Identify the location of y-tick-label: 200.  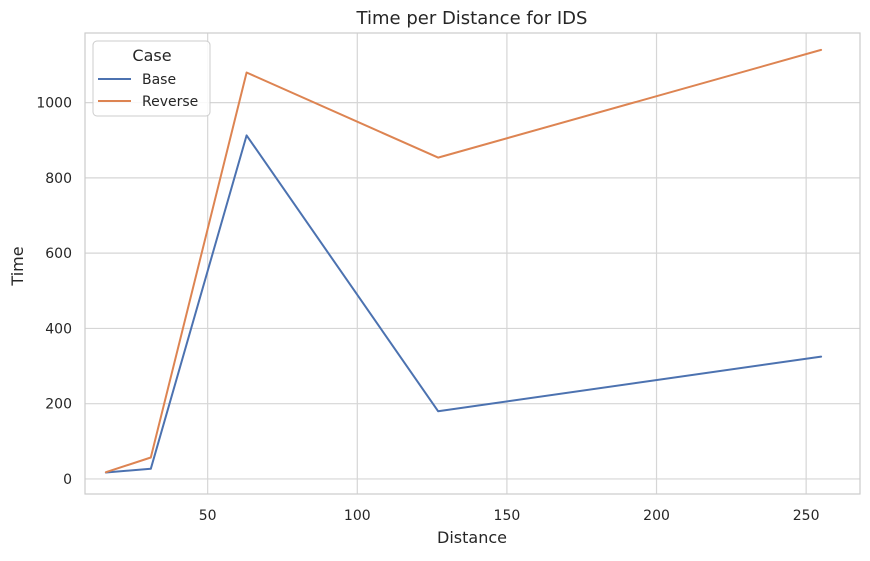
(58, 405).